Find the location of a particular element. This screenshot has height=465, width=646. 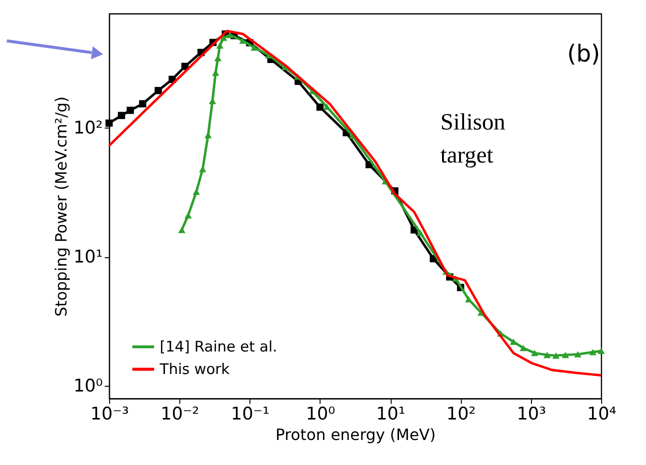

x-tick-label: 10² is located at coordinates (461, 414).